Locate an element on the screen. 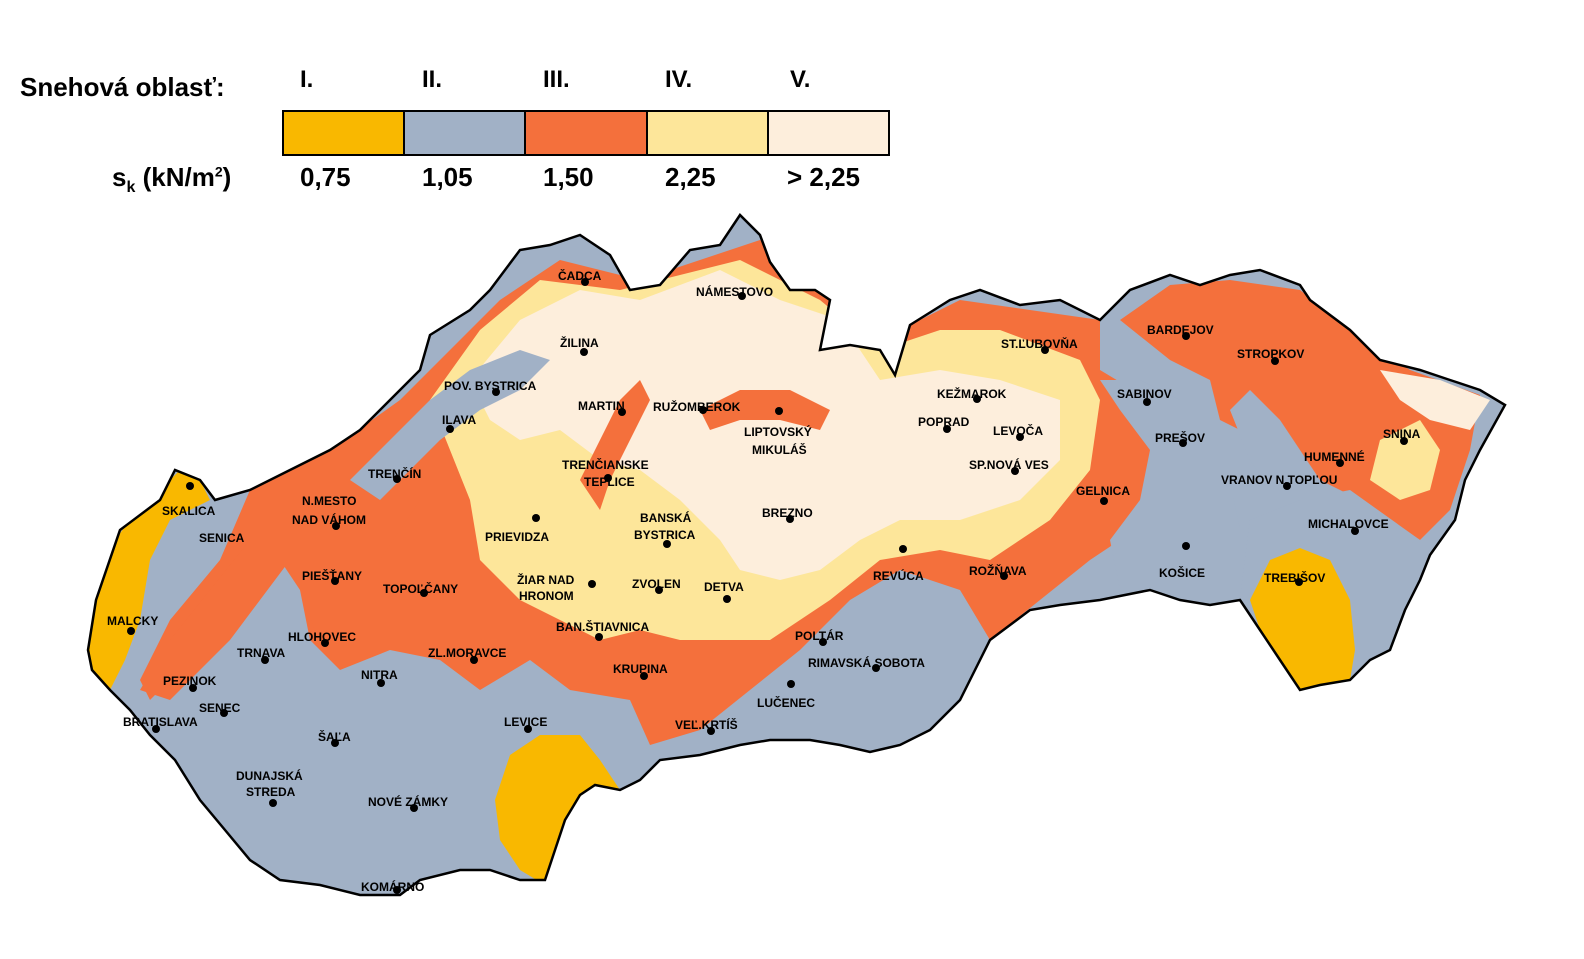 The height and width of the screenshot is (959, 1584). city-label: LEVICE is located at coordinates (525, 722).